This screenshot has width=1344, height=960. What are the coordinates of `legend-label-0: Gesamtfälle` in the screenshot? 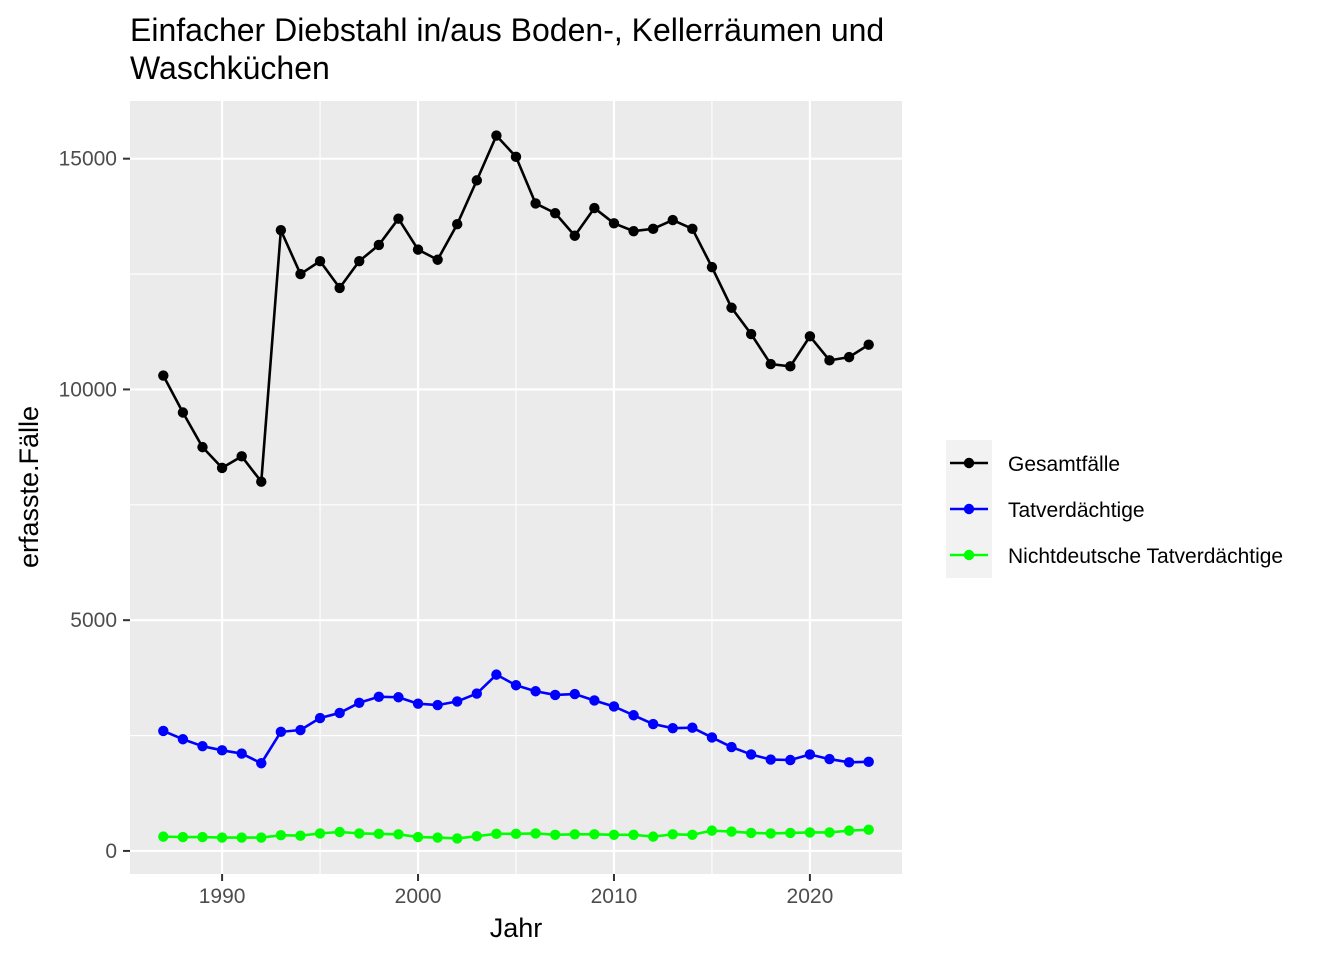 It's located at (1064, 464).